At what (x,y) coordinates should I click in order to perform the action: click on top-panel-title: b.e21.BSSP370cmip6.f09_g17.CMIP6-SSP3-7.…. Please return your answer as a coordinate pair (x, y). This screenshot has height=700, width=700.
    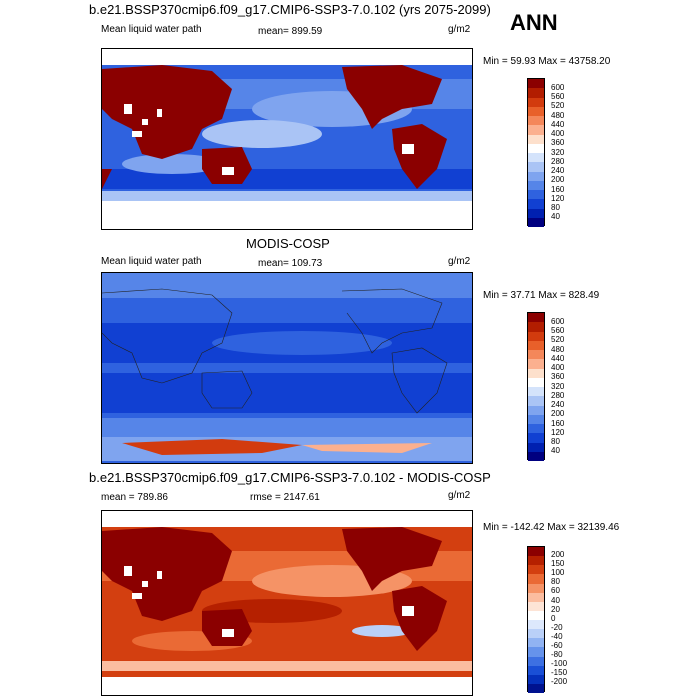
    Looking at the image, I should click on (290, 9).